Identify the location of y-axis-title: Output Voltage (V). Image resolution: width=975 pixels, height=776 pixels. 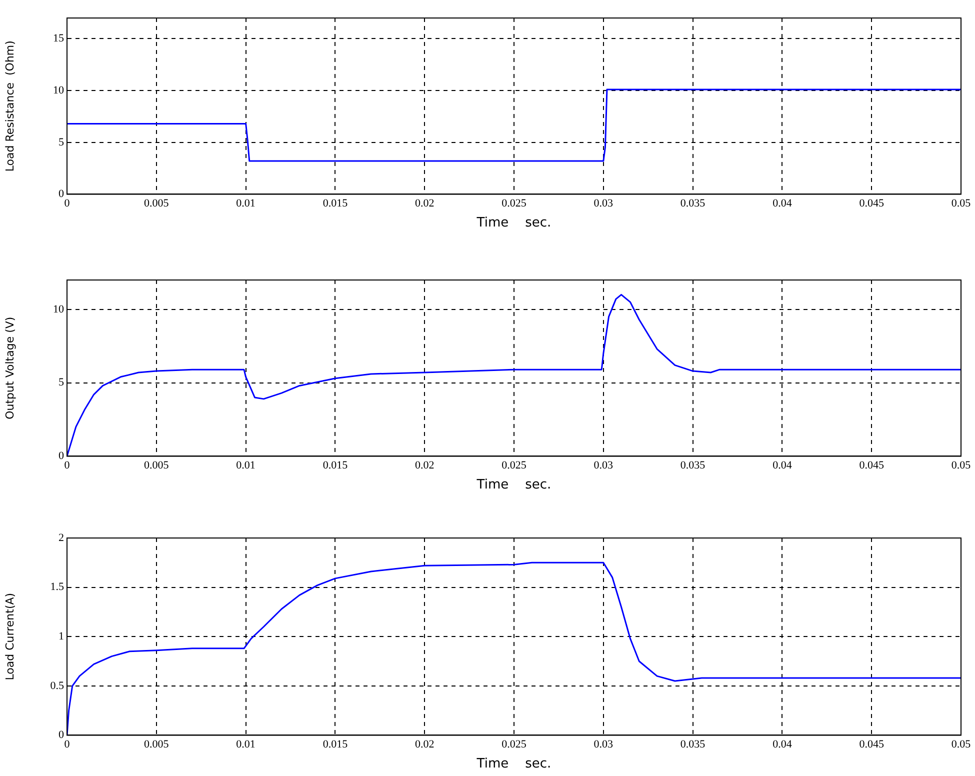
(9, 368).